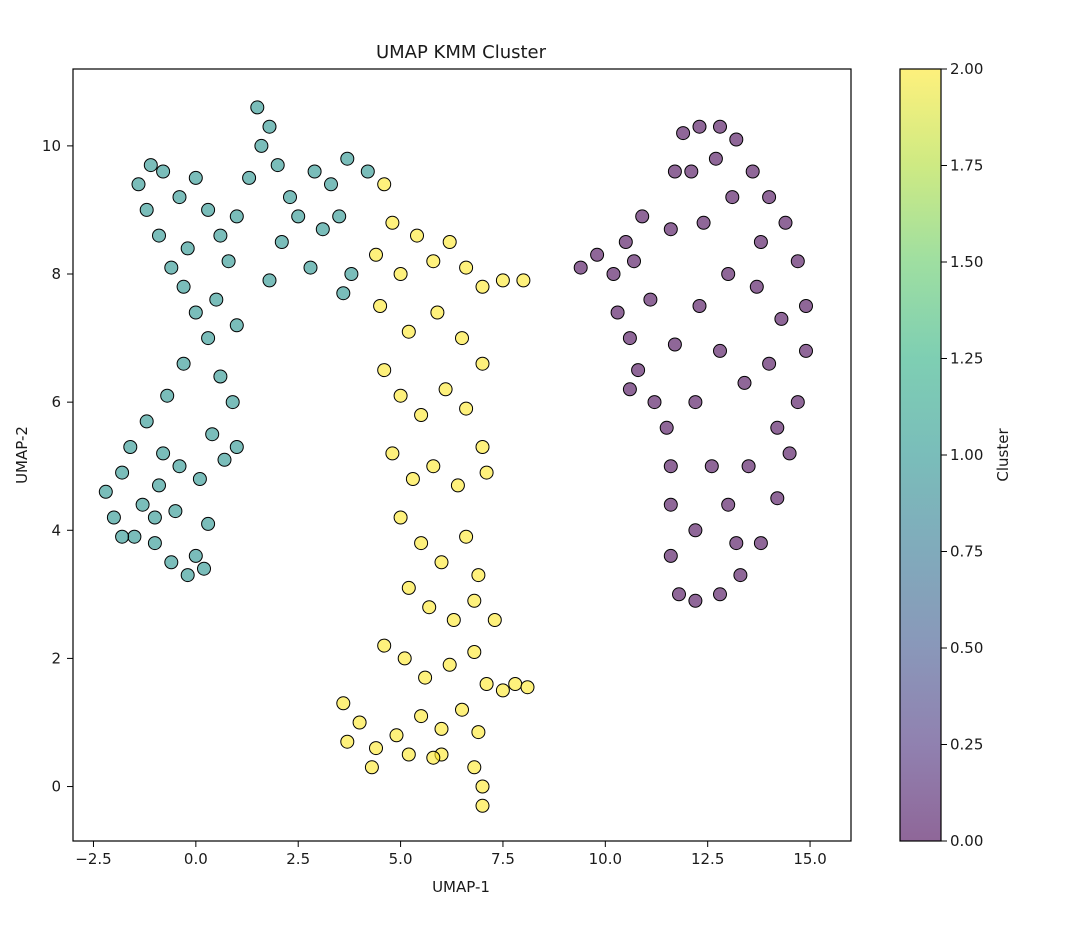 This screenshot has width=1065, height=937. What do you see at coordinates (962, 455) in the screenshot?
I see `colorbar-ticks: 0.00 0.25 0.50 0.75 1.00 1.25 1.50 1.75 2.00` at bounding box center [962, 455].